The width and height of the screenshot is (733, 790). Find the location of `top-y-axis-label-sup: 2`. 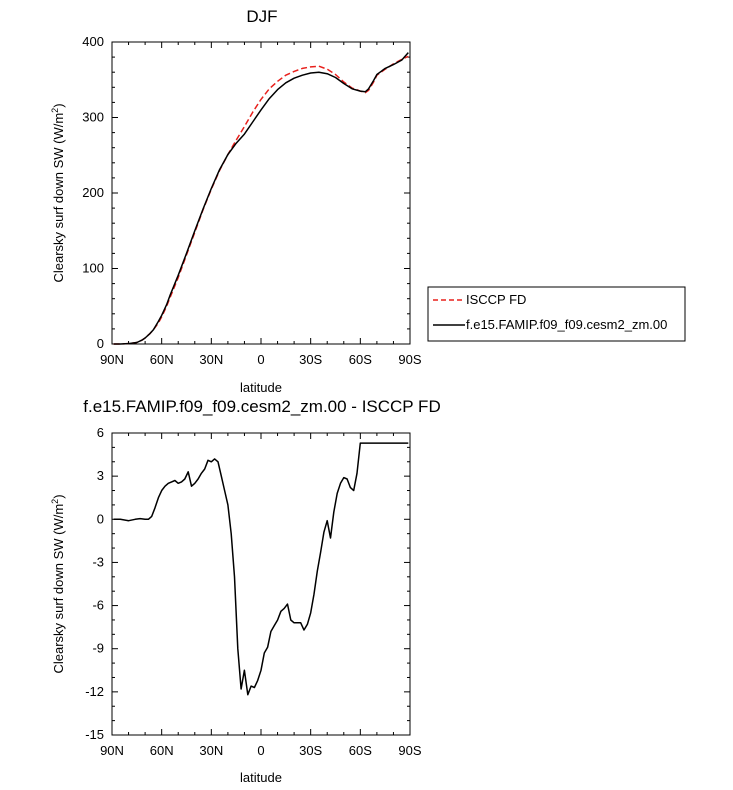

top-y-axis-label-sup: 2 is located at coordinates (55, 110).